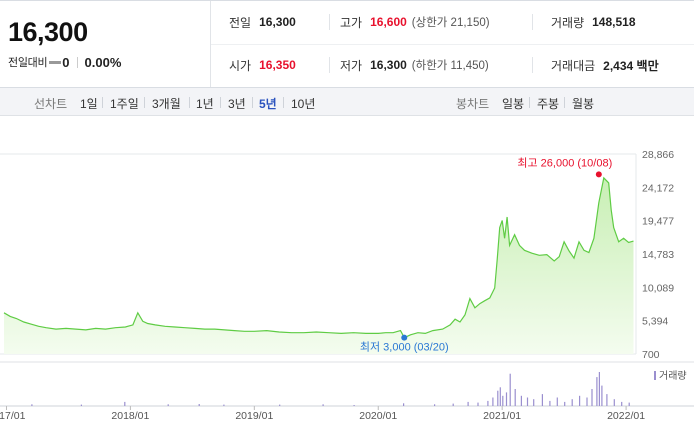 This screenshot has height=438, width=694. I want to click on stat-value: 16,350, so click(277, 65).